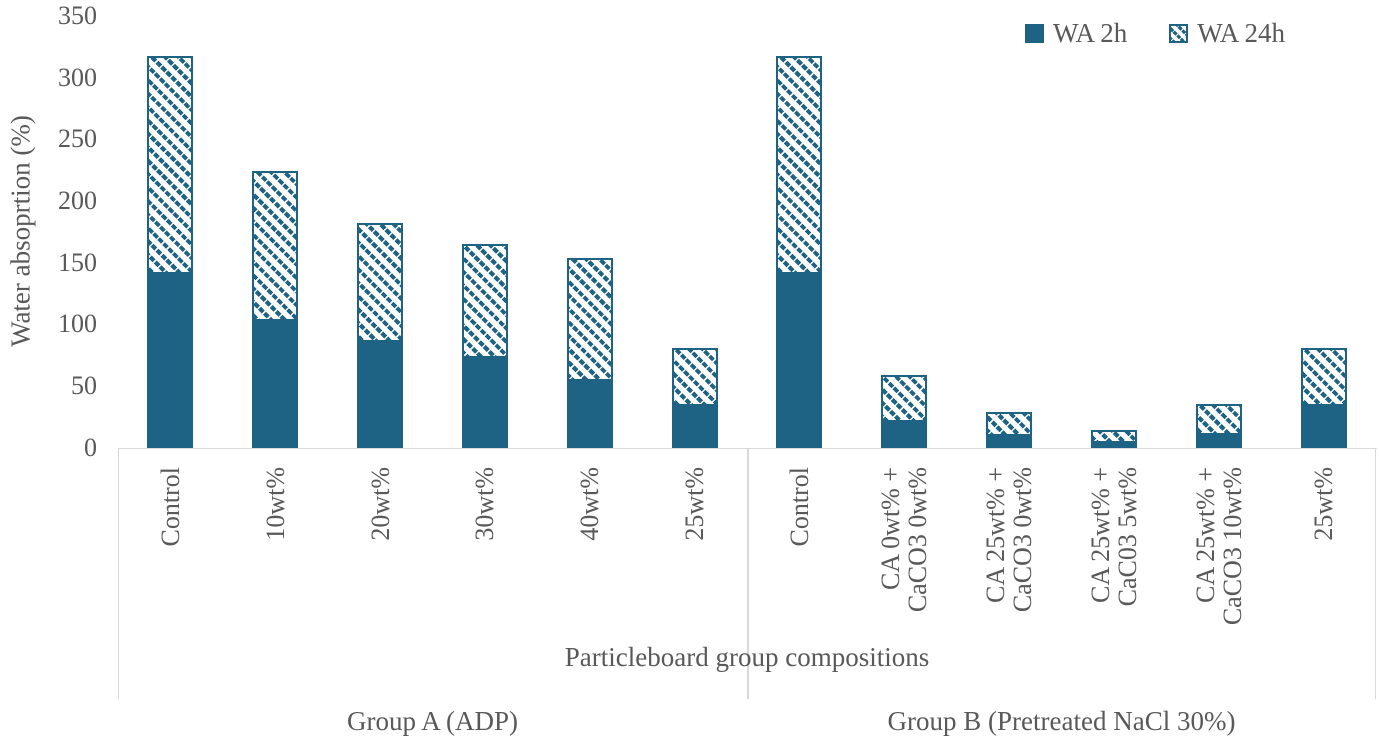 The image size is (1379, 742). I want to click on ytick-label: 0, so click(90, 447).